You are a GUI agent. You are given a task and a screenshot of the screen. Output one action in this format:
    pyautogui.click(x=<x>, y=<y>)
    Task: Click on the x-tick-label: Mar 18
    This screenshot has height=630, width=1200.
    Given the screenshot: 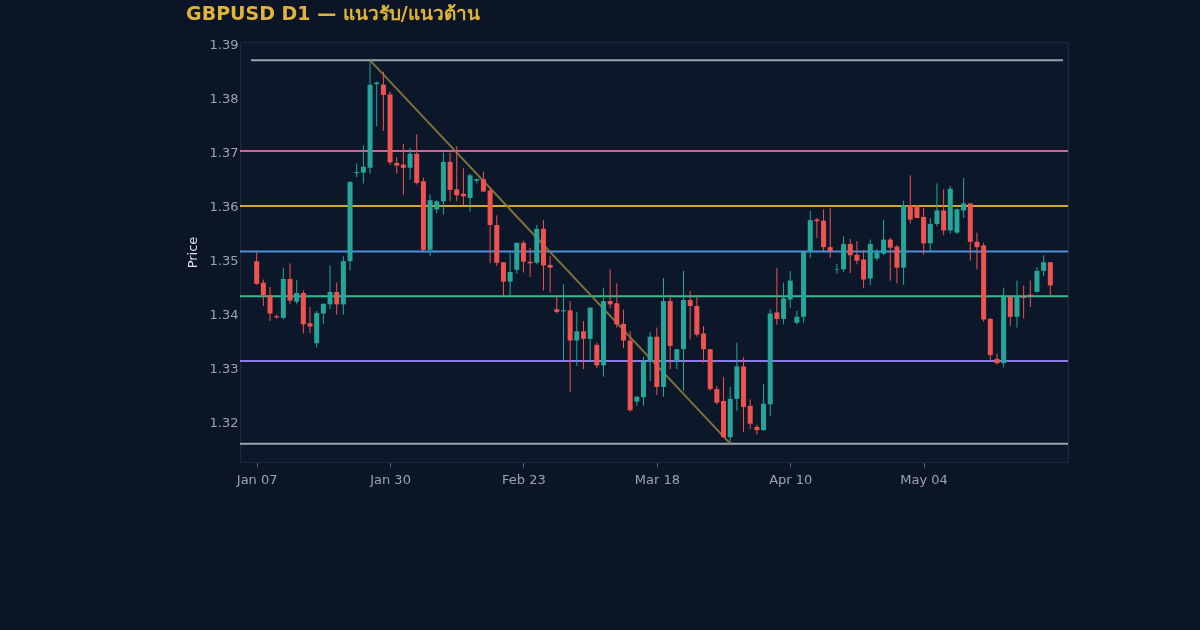 What is the action you would take?
    pyautogui.click(x=657, y=479)
    